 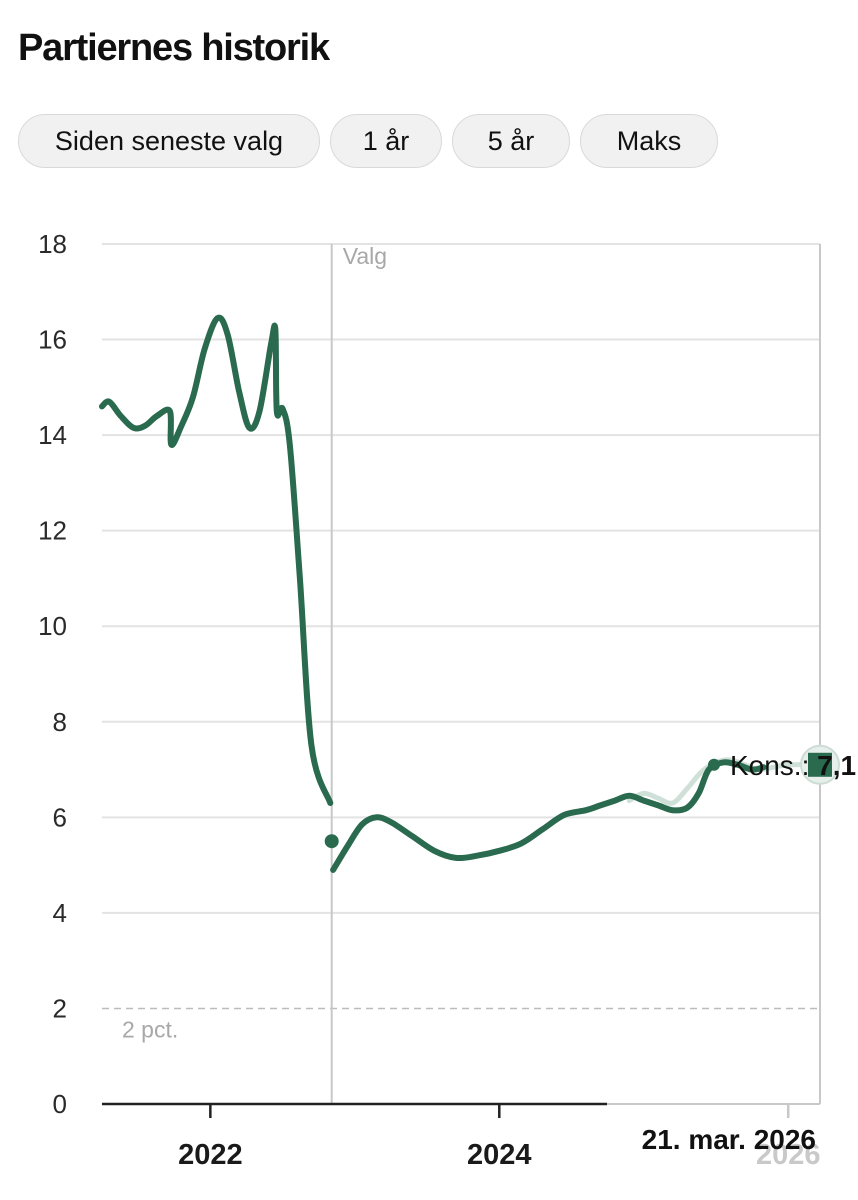 I want to click on page-title: Partiernes historik, so click(x=174, y=48).